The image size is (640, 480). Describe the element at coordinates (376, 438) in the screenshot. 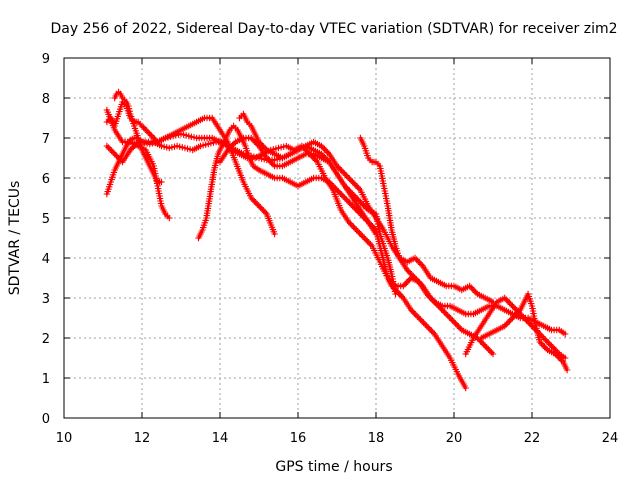

I see `x-tick-label: 18` at that location.